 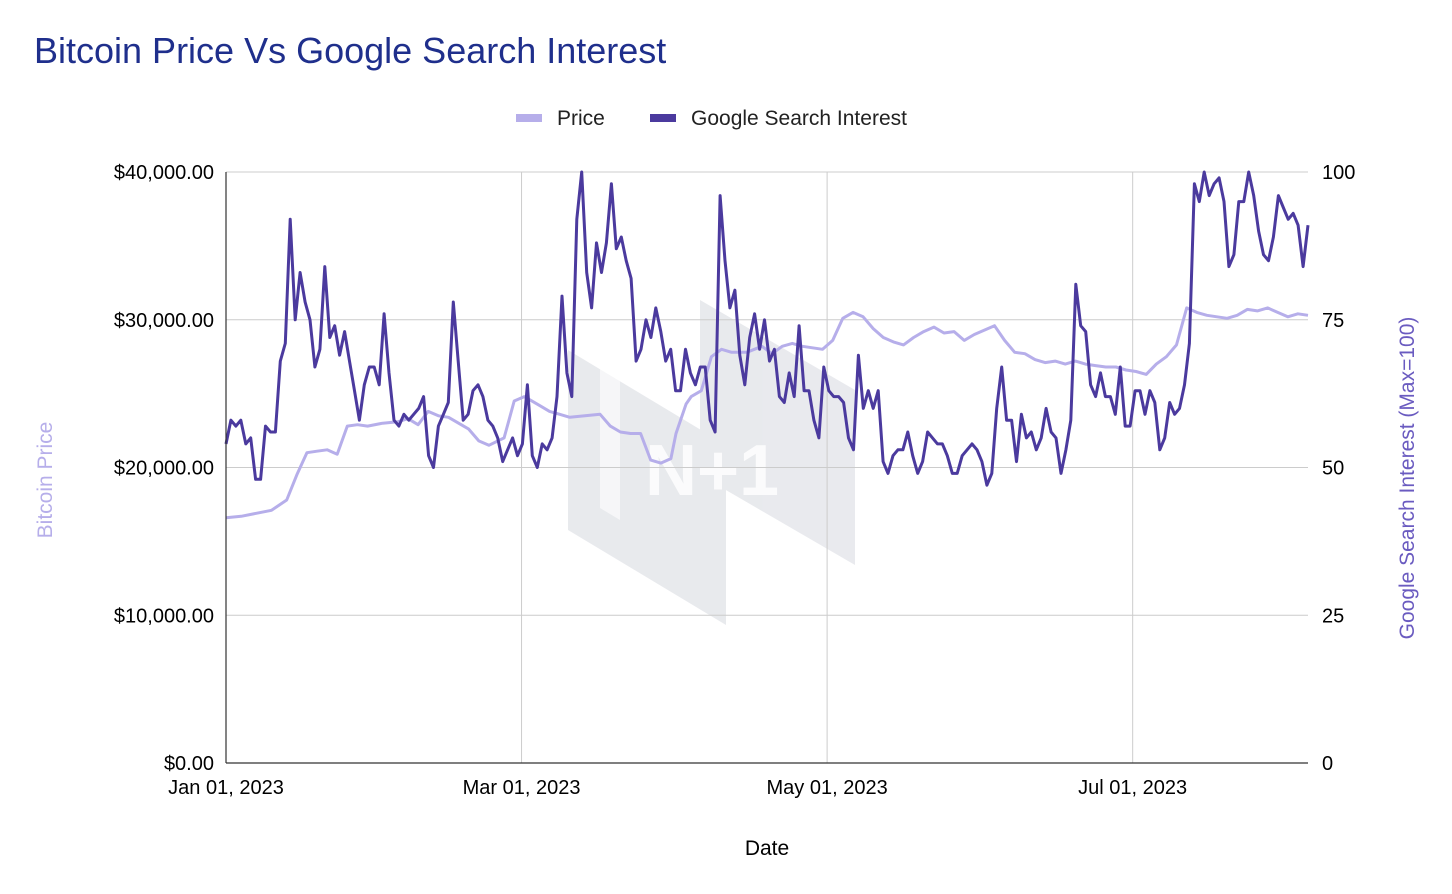 What do you see at coordinates (767, 848) in the screenshot?
I see `x-axis-title: Date` at bounding box center [767, 848].